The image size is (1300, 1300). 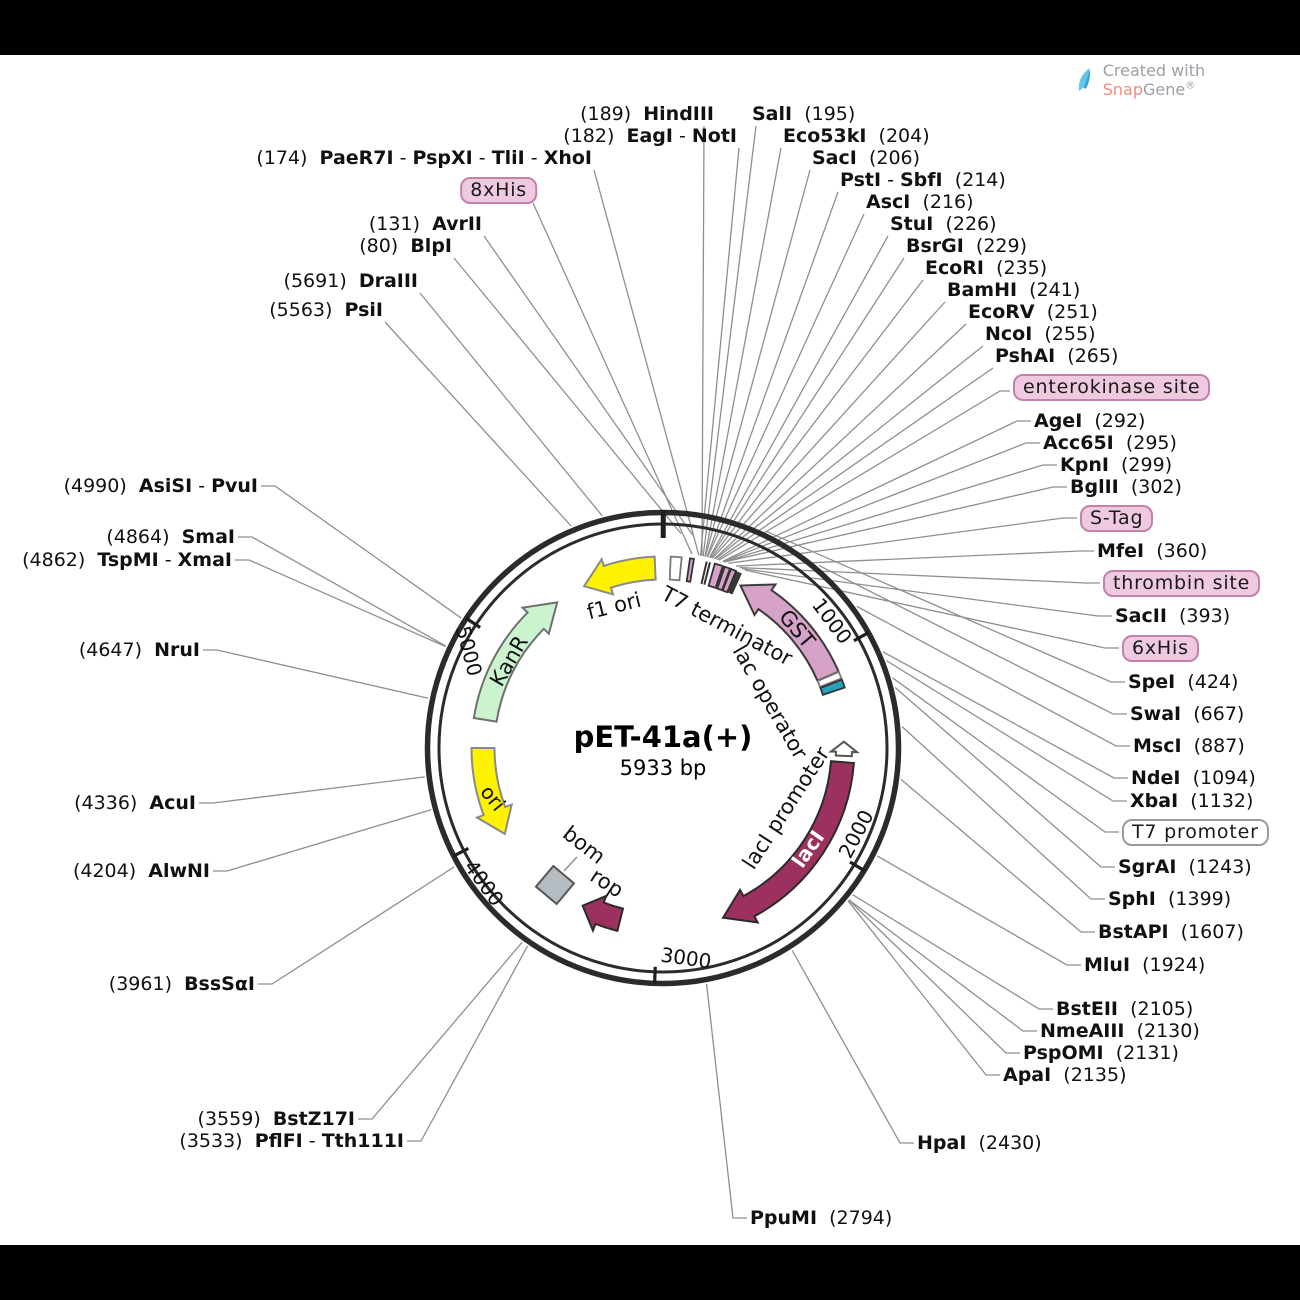 What do you see at coordinates (342, 591) in the screenshot?
I see `callout-line-smai` at bounding box center [342, 591].